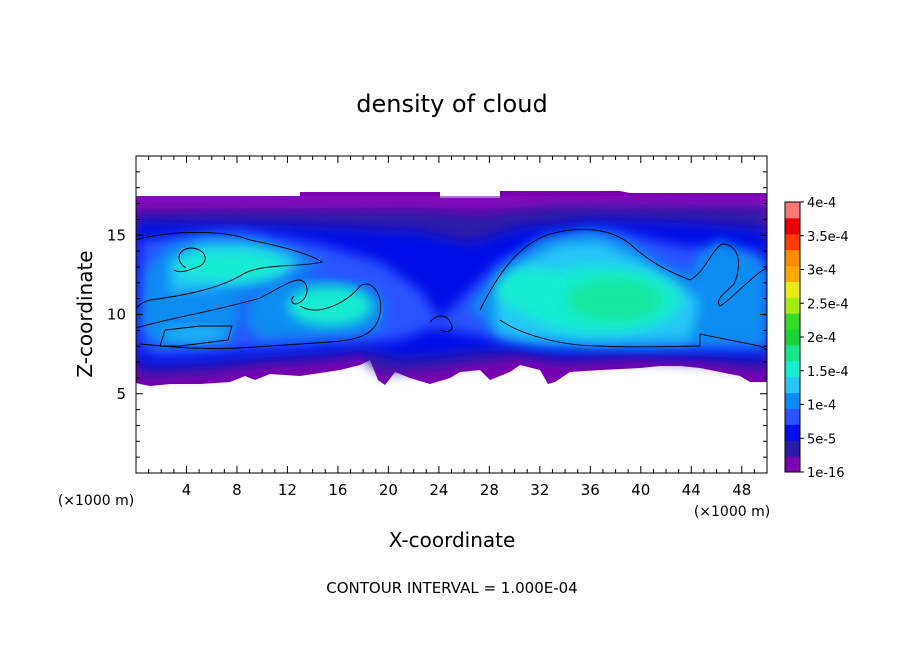  I want to click on cloud-top-band, so click(451, 202).